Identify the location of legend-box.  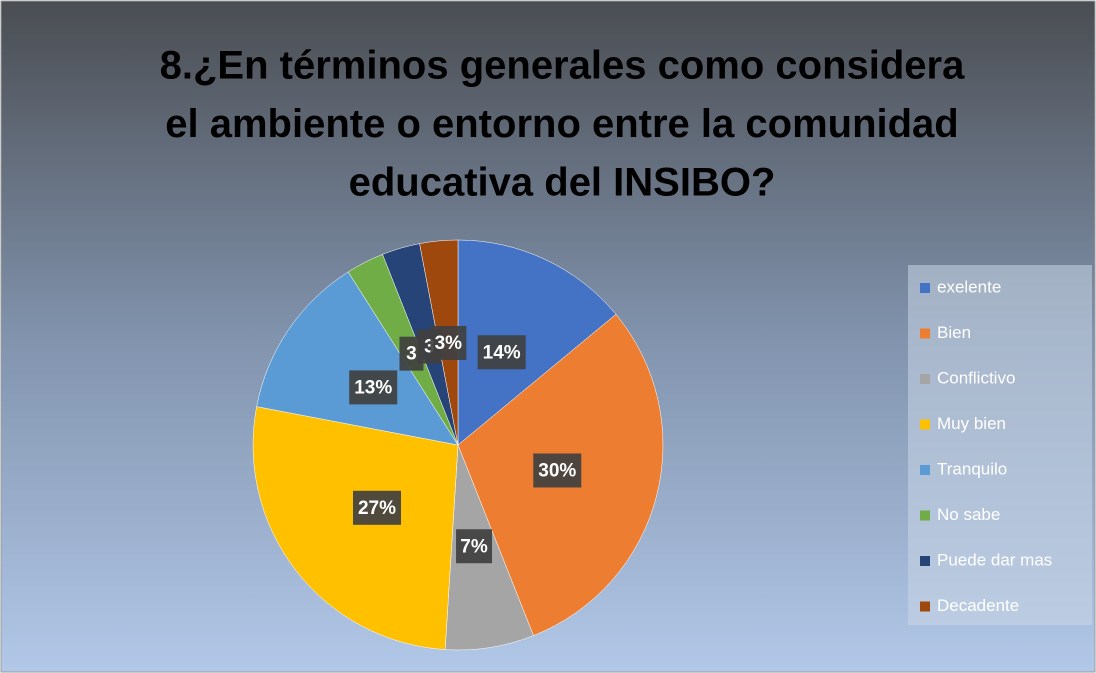
(1000, 445).